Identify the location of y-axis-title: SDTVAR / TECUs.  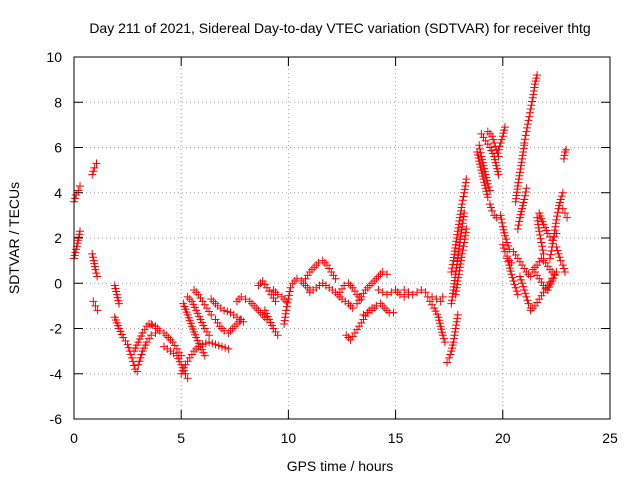
(14, 238).